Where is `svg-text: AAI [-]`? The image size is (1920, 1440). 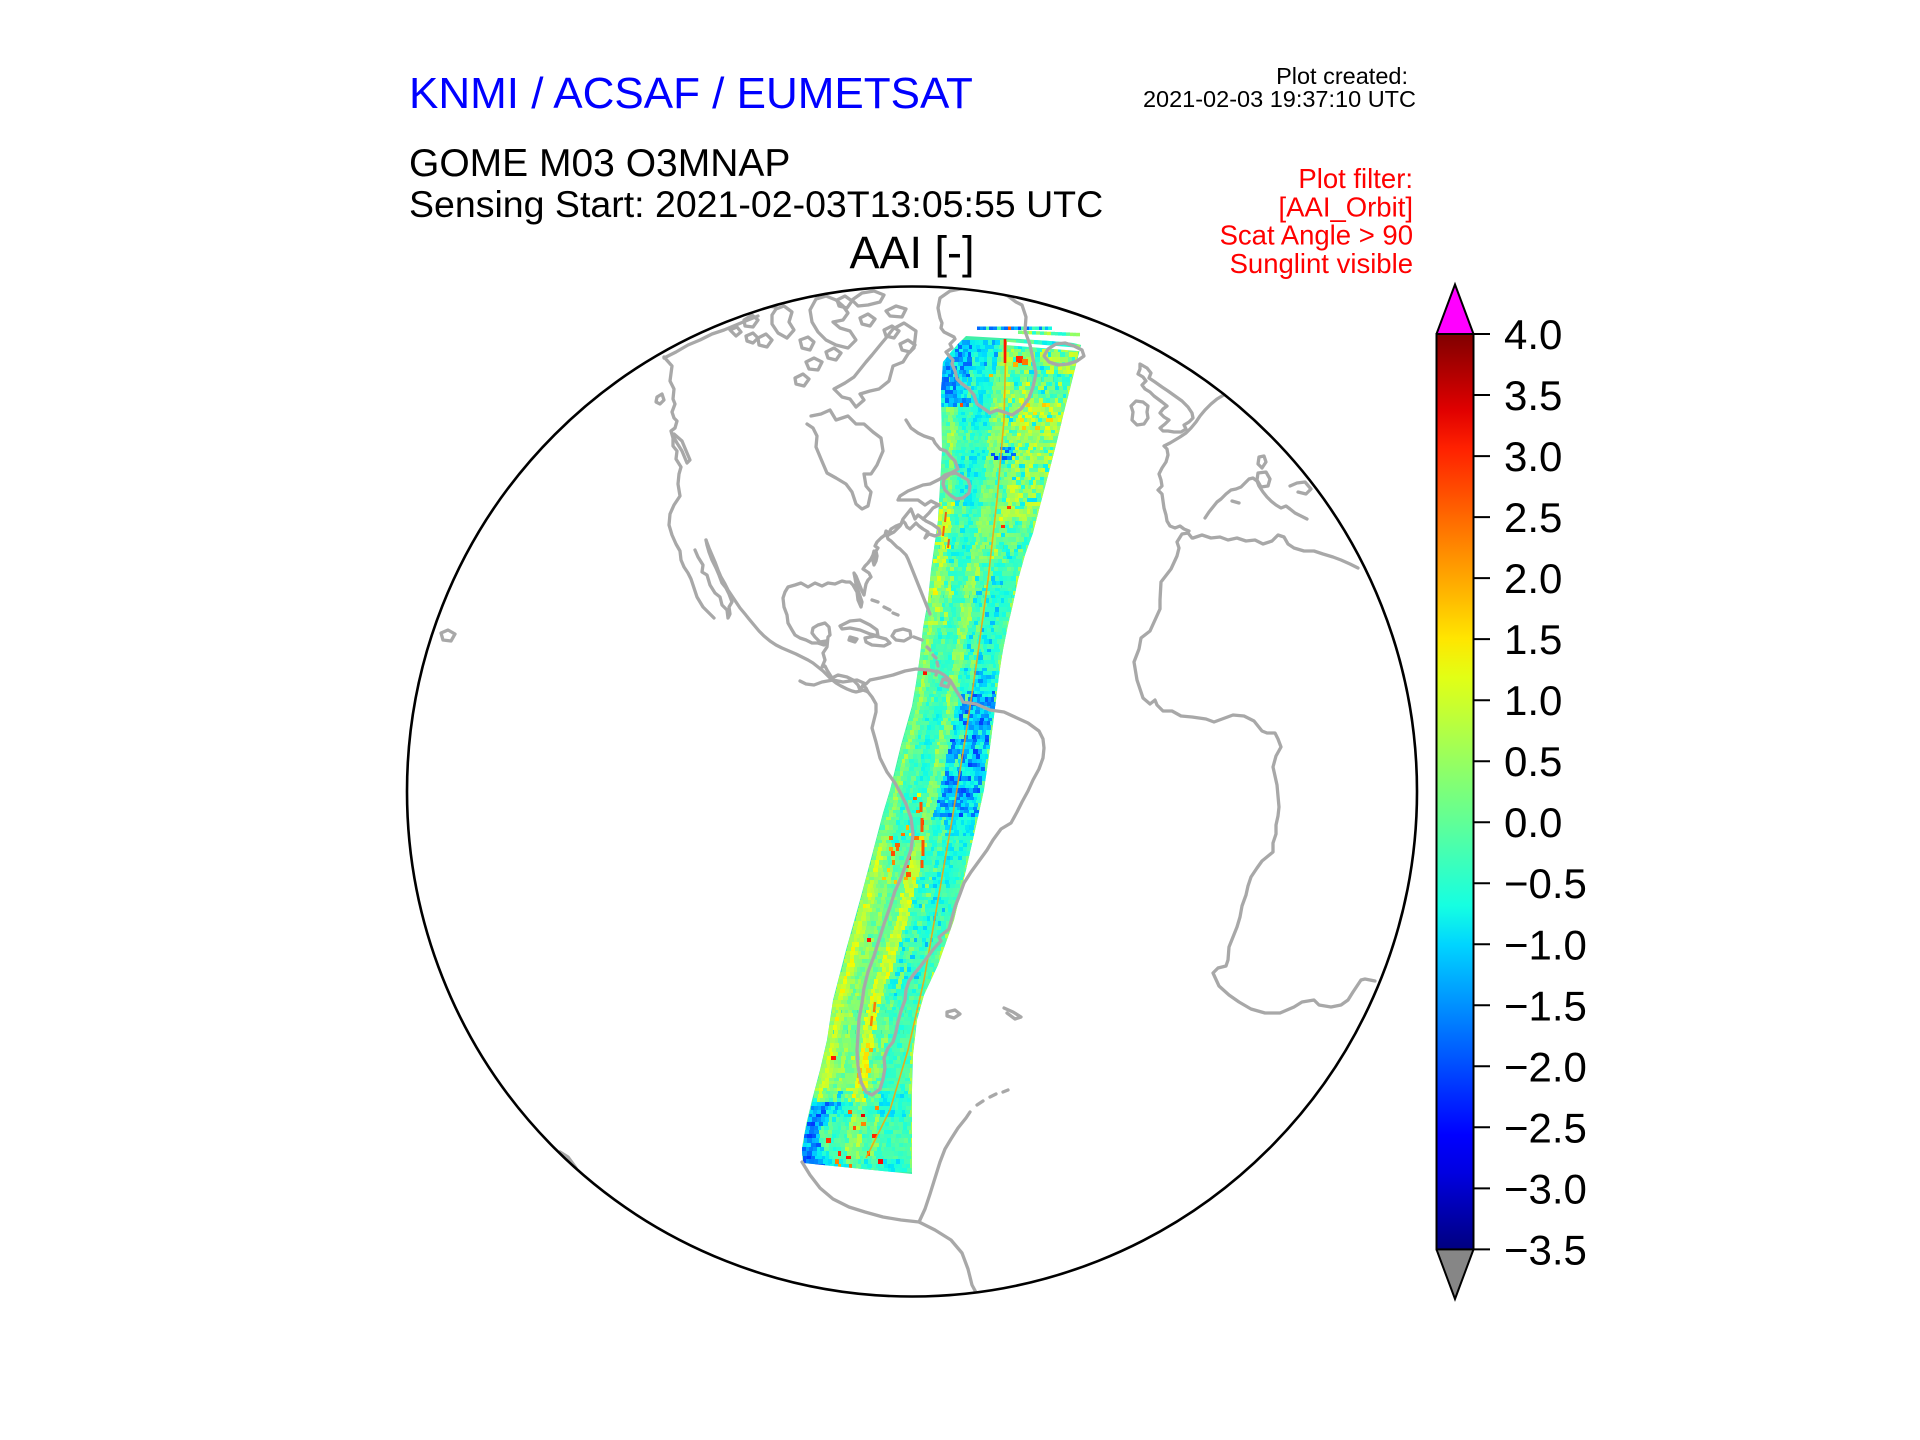
svg-text: AAI [-] is located at coordinates (911, 252).